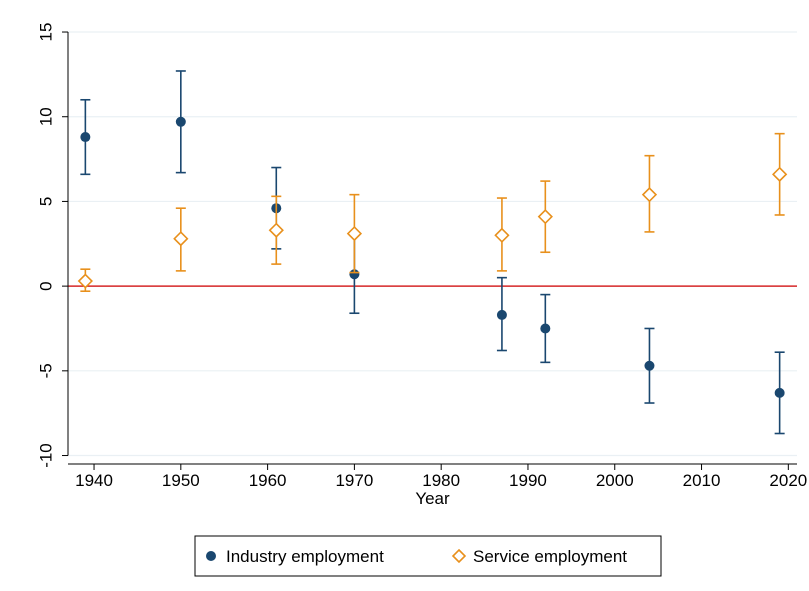  What do you see at coordinates (441, 480) in the screenshot?
I see `x-tick-label: 1980` at bounding box center [441, 480].